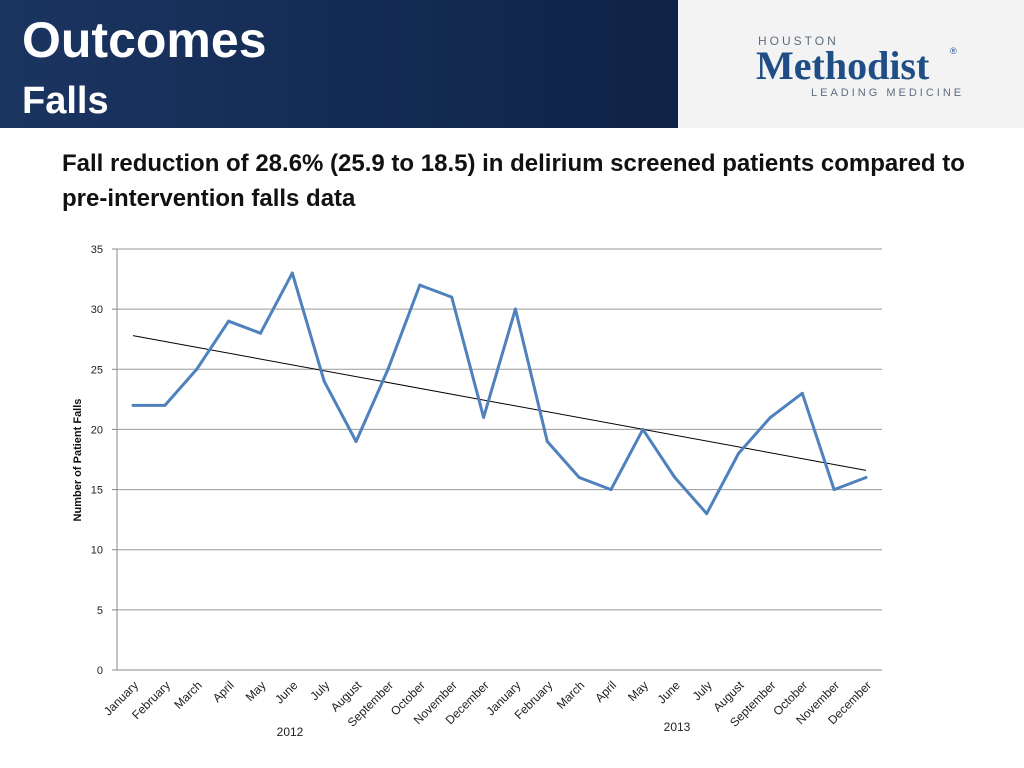 The width and height of the screenshot is (1024, 768). Describe the element at coordinates (953, 51) in the screenshot. I see `logo-registered-mark: ®` at that location.